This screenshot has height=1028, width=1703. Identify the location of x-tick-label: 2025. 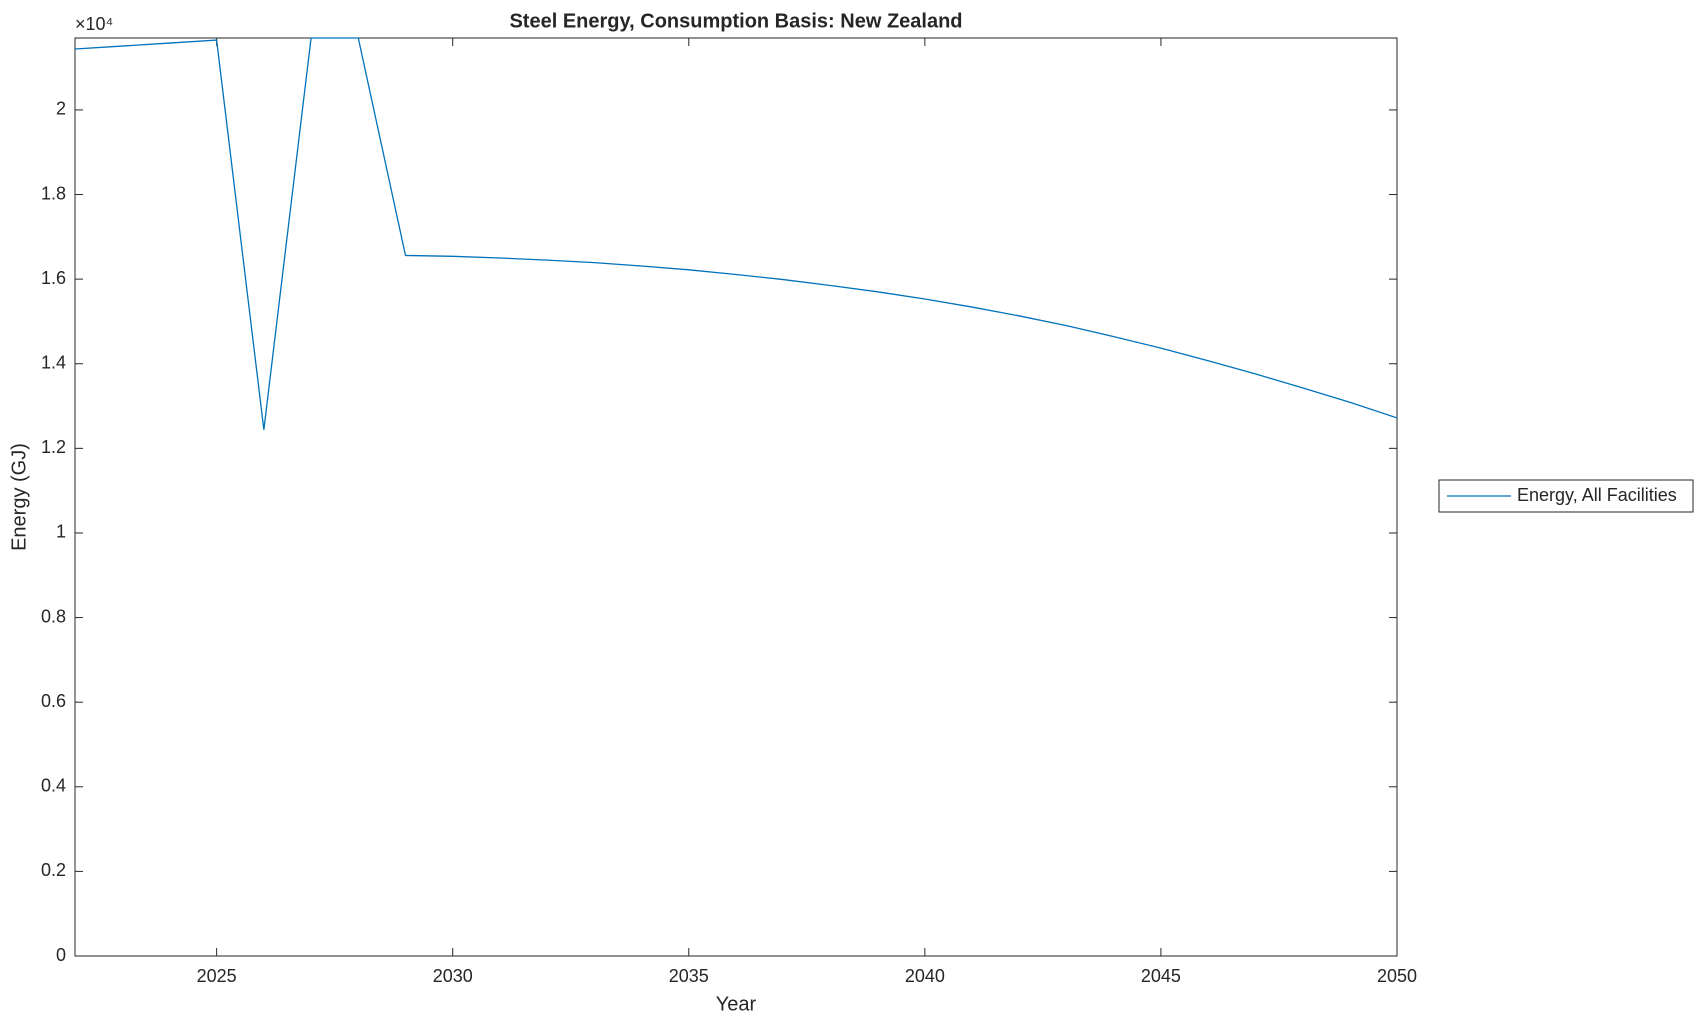
(217, 976).